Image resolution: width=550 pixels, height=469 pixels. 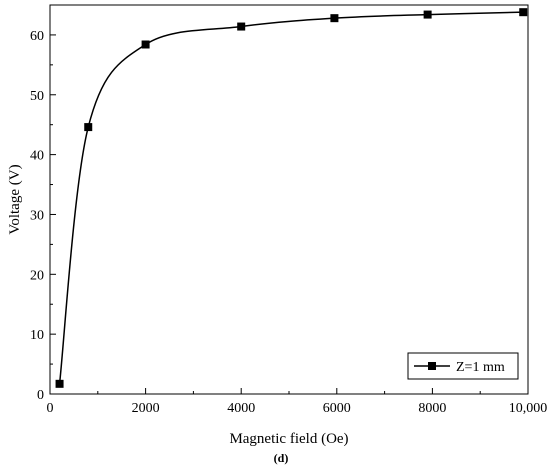 I want to click on y-tick-label: 60, so click(x=37, y=36).